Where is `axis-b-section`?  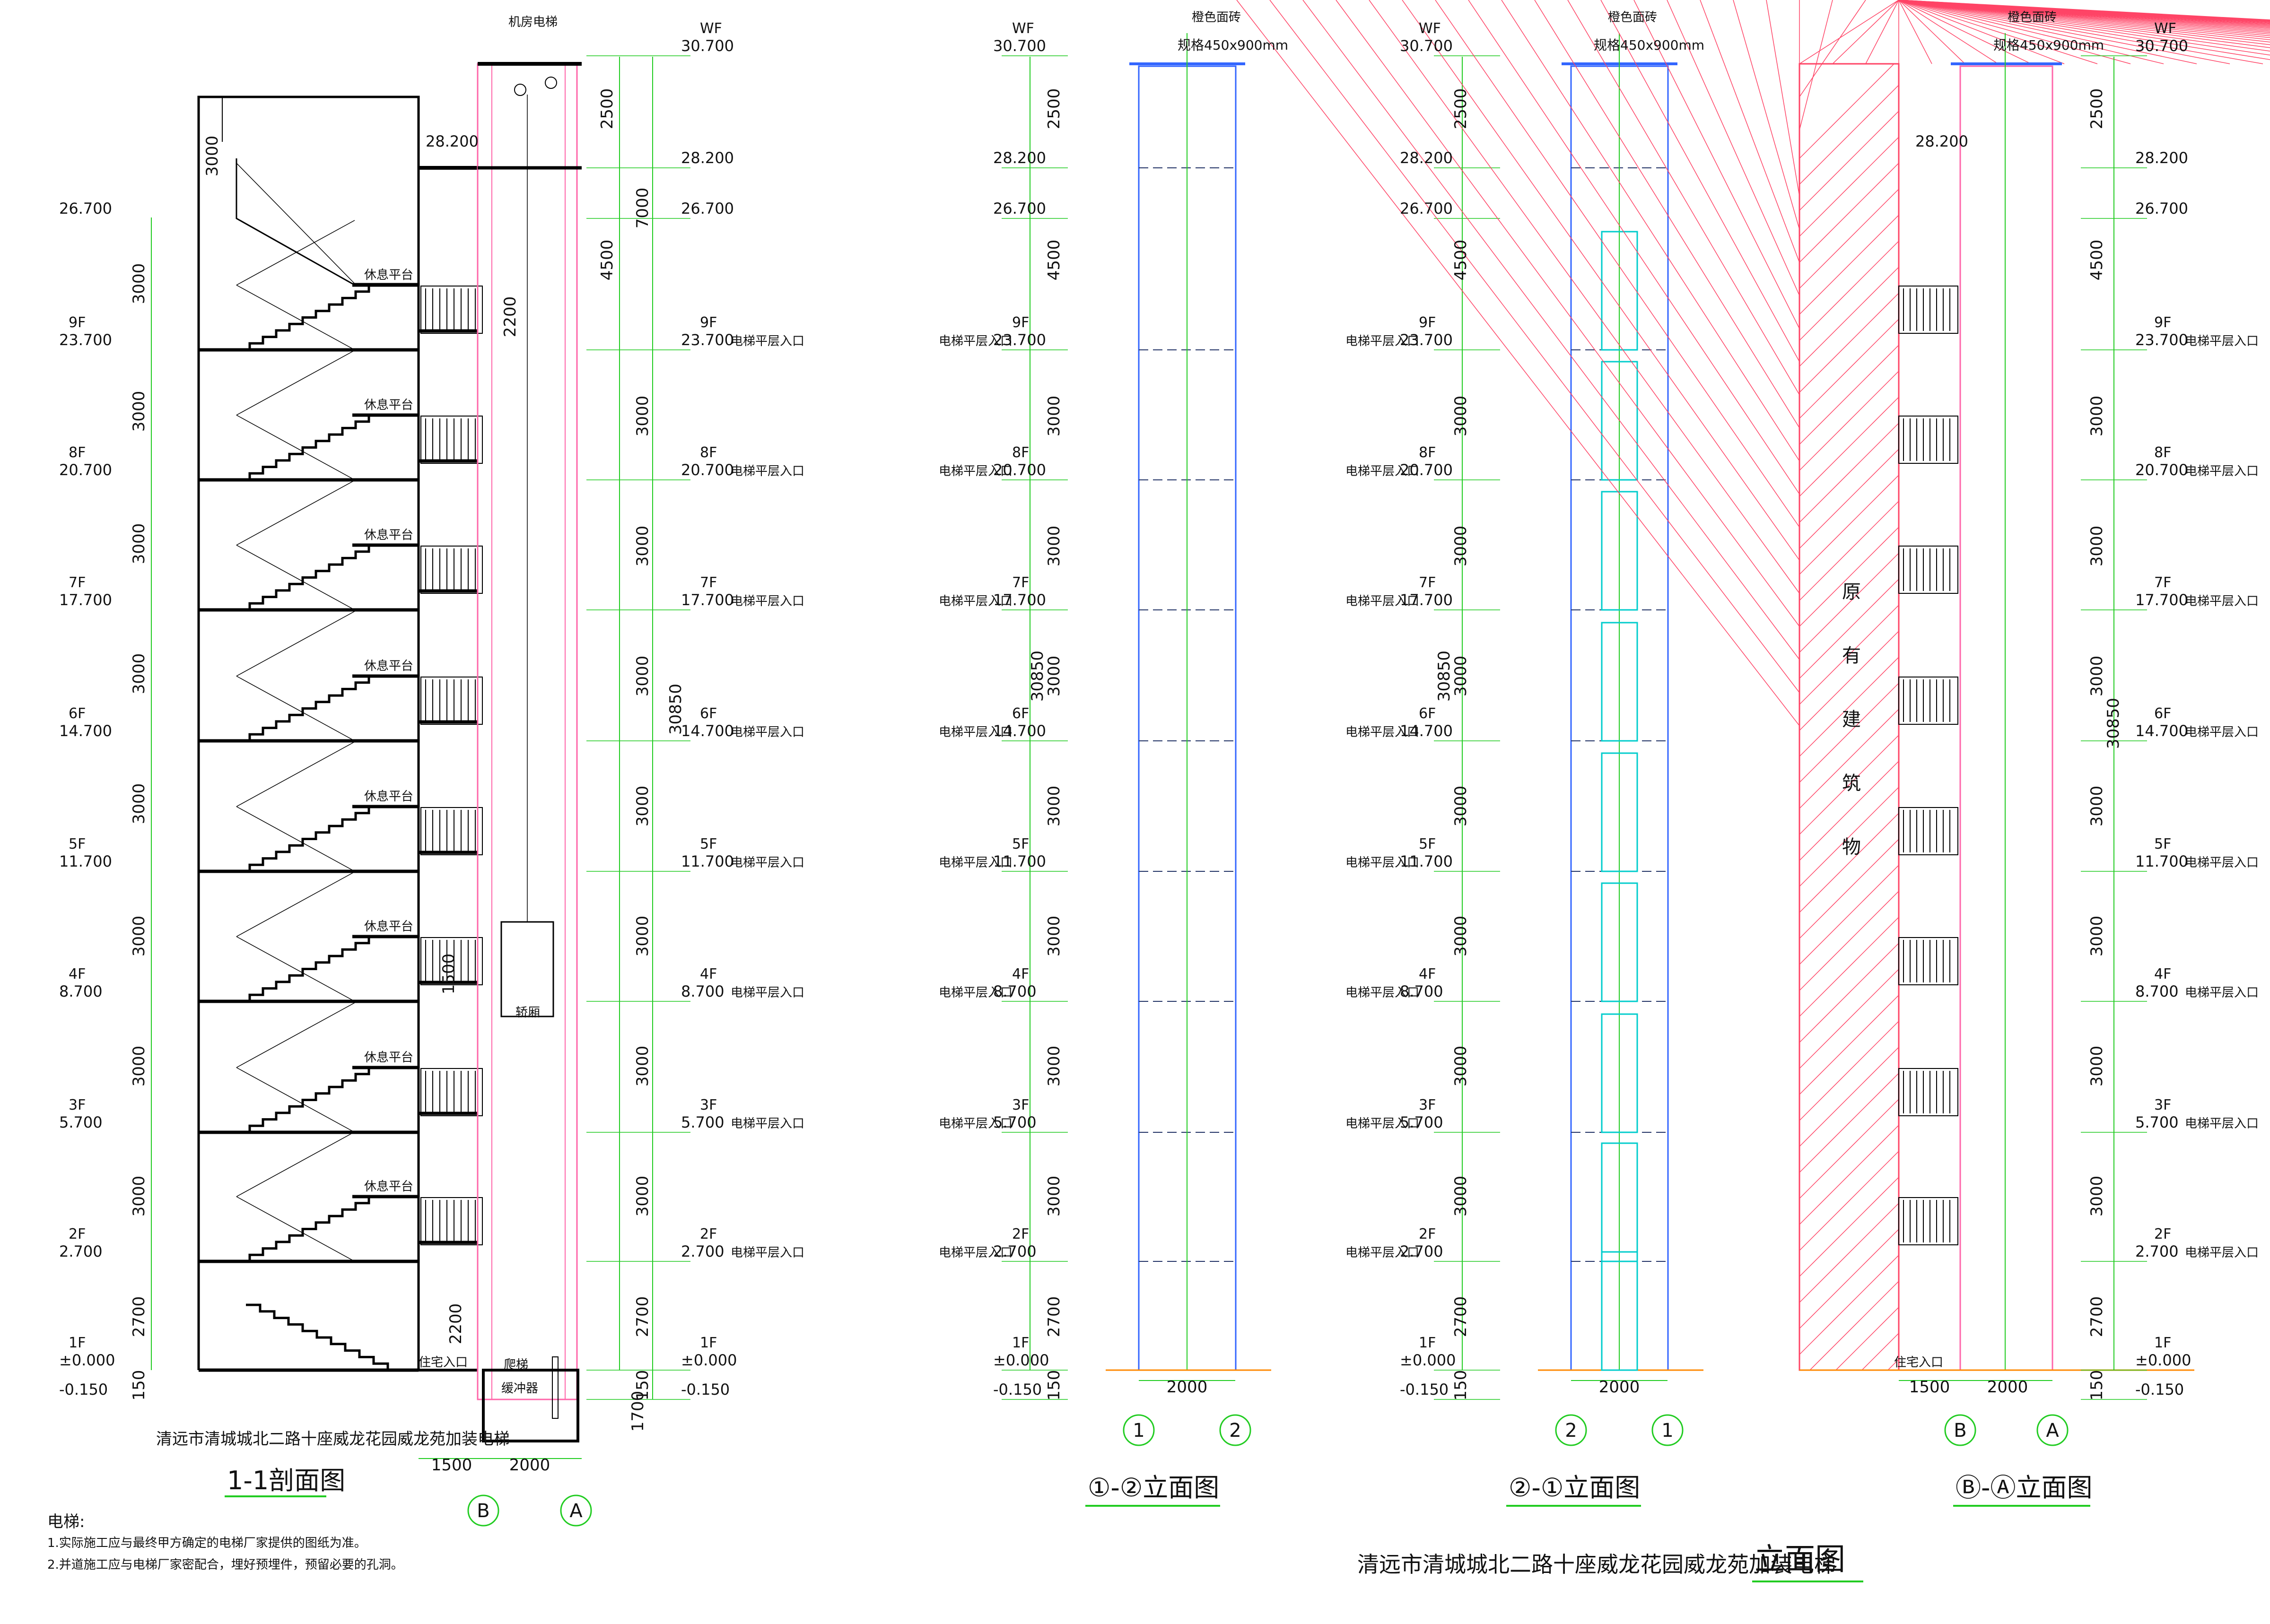 axis-b-section is located at coordinates (483, 1510).